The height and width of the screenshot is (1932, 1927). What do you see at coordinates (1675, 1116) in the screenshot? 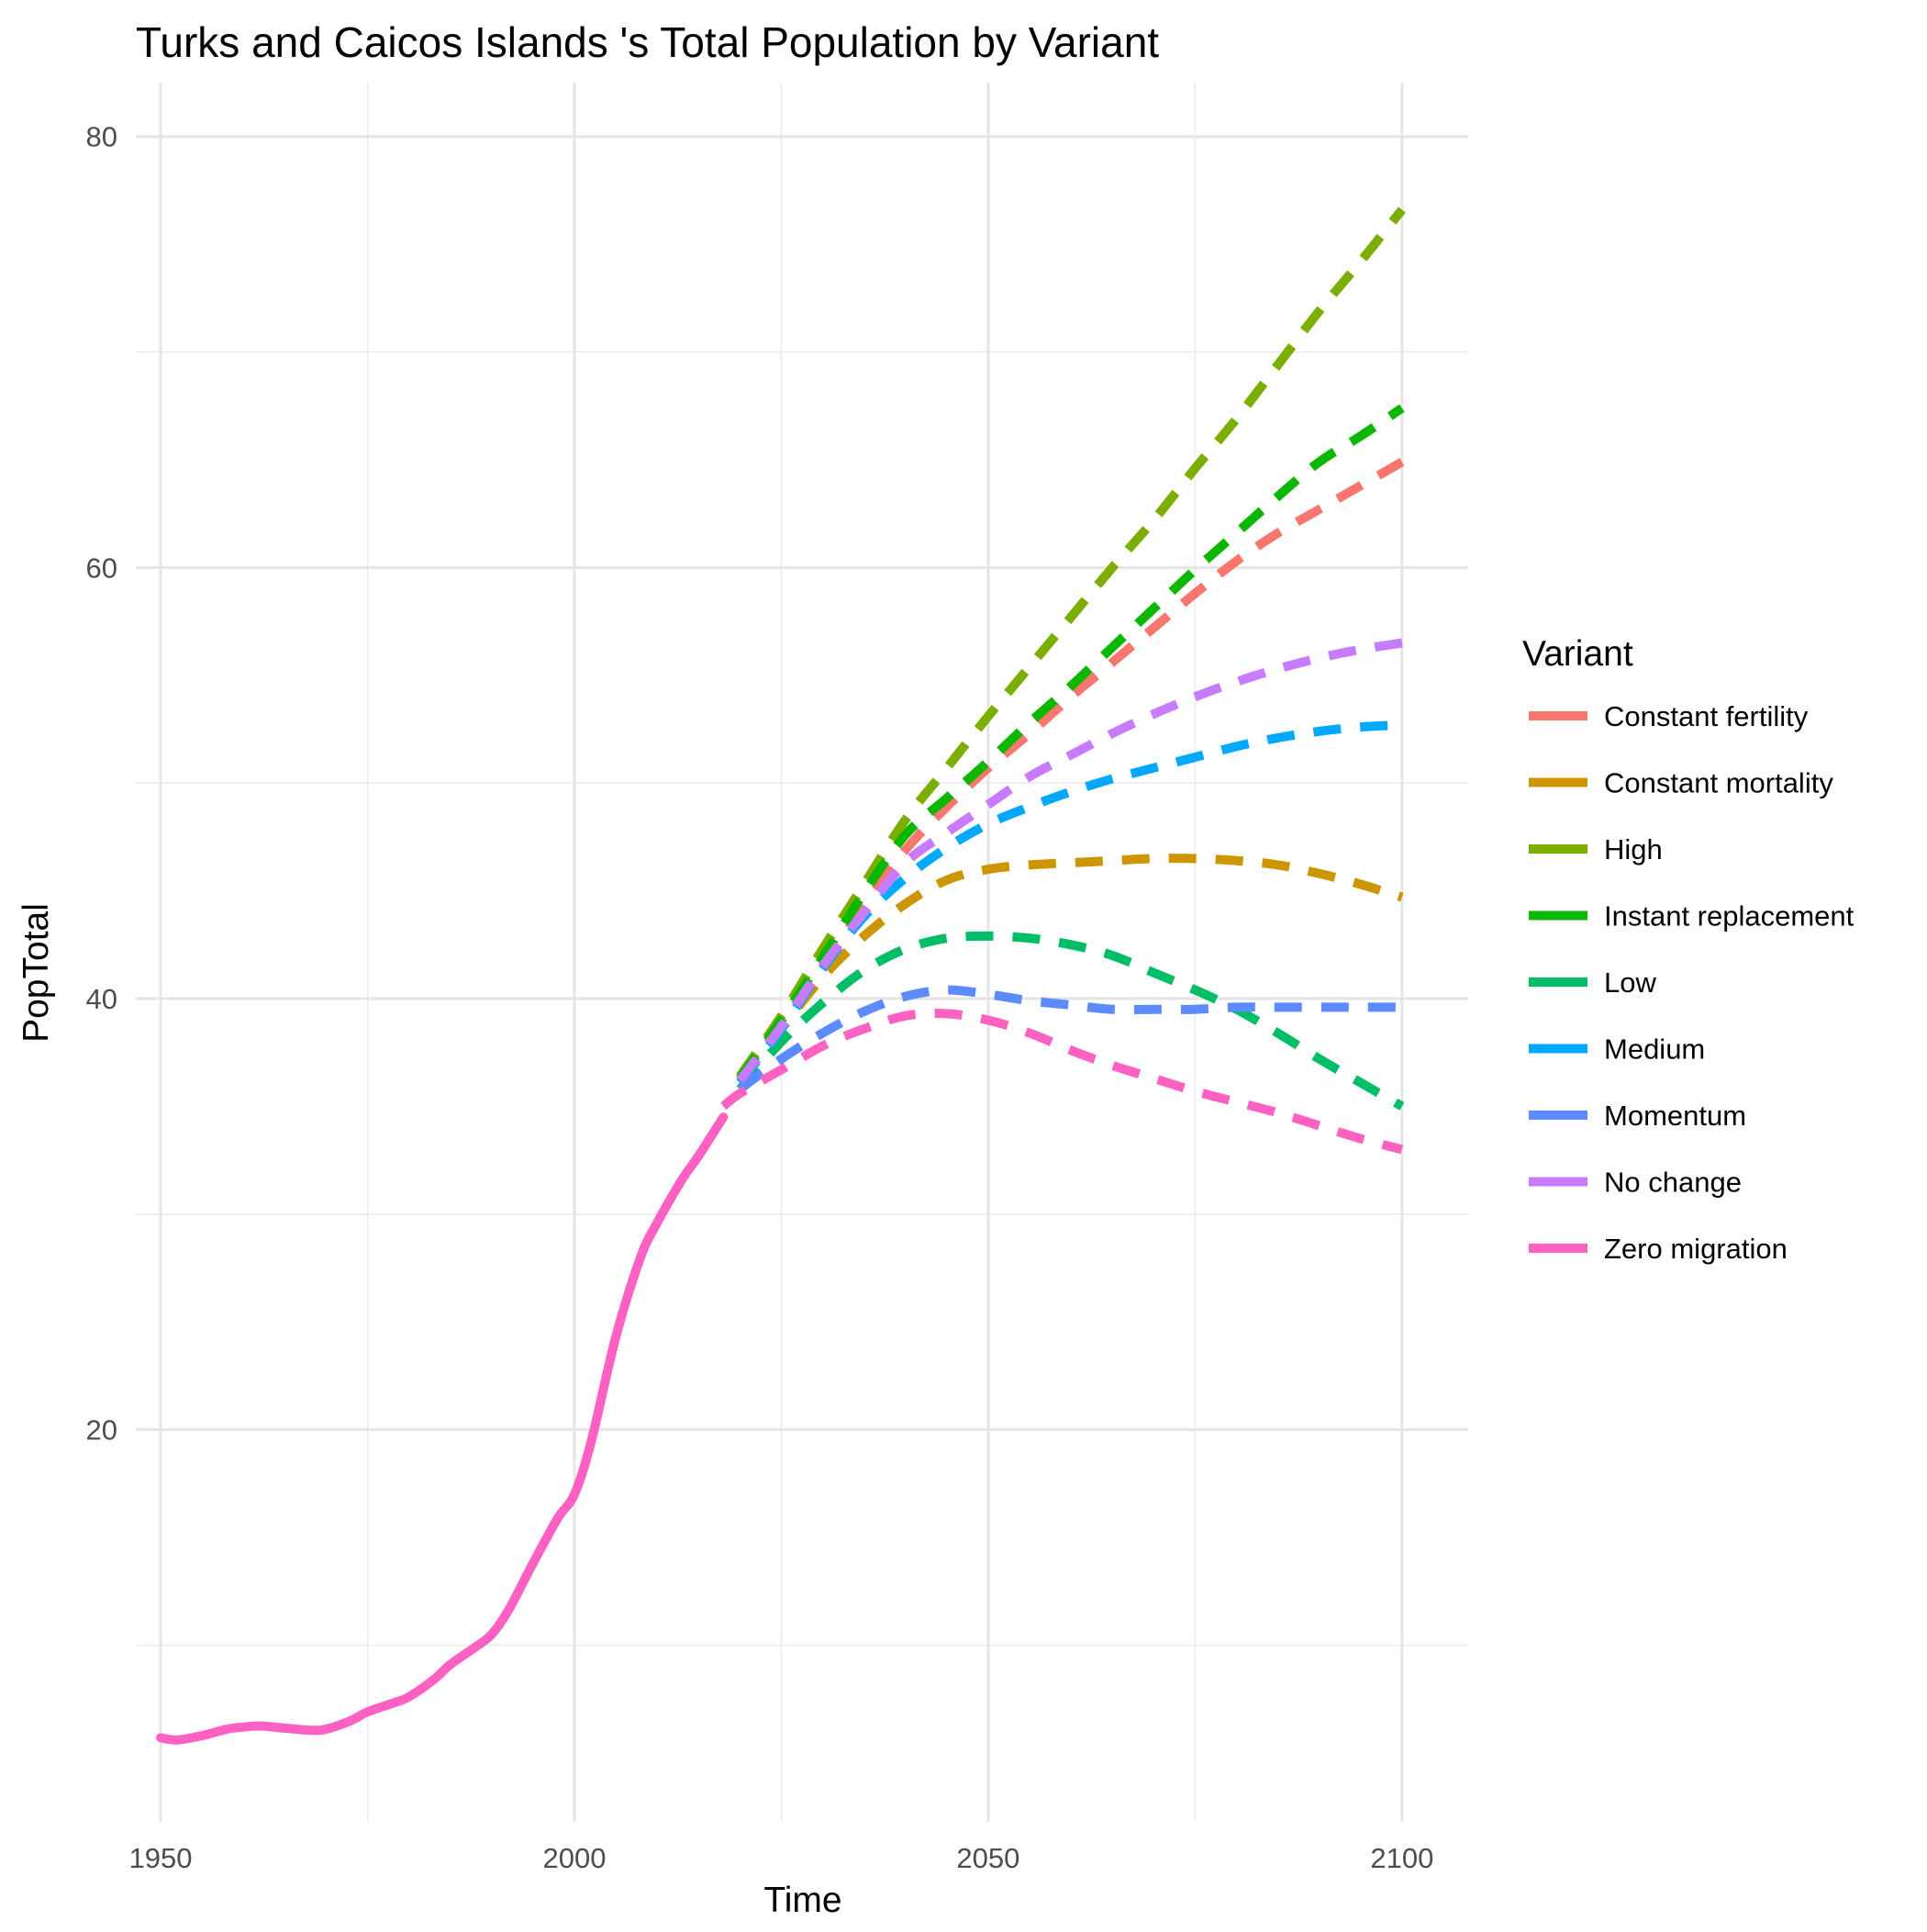
I see `legend-label-momentum: Momentum` at bounding box center [1675, 1116].